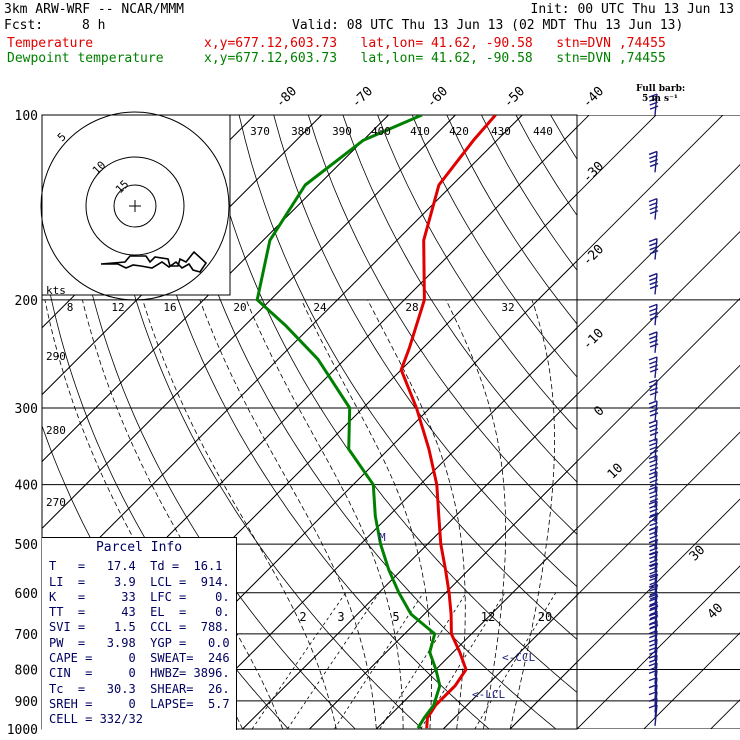 This screenshot has width=740, height=740. What do you see at coordinates (459, 131) in the screenshot?
I see `theta-label: 420` at bounding box center [459, 131].